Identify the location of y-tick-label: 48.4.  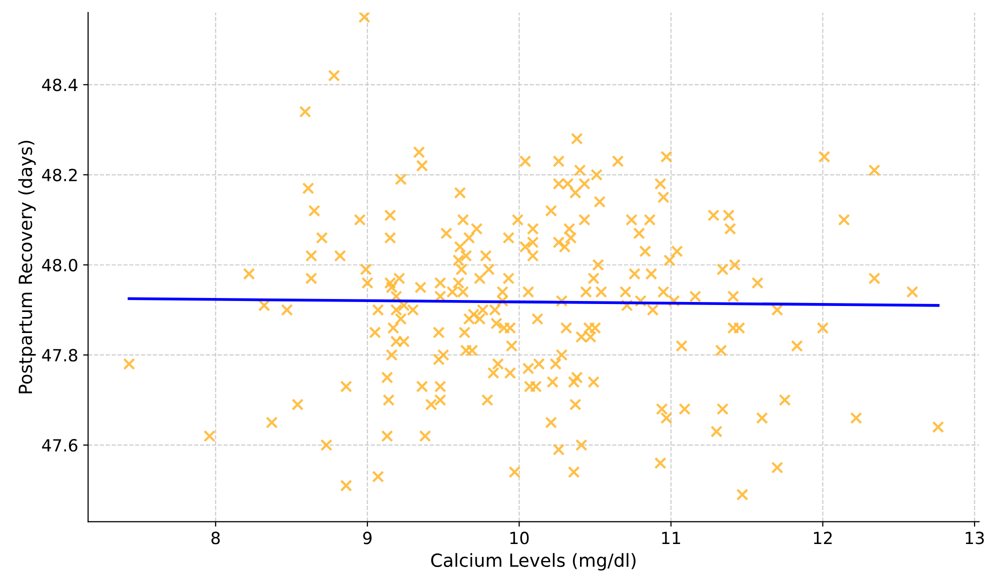
(60, 85).